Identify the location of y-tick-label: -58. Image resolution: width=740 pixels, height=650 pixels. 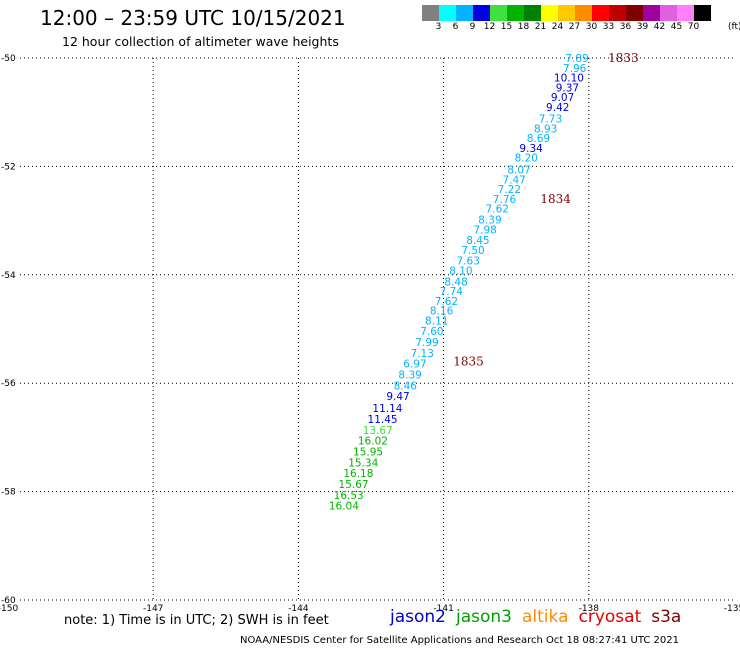
(8, 493).